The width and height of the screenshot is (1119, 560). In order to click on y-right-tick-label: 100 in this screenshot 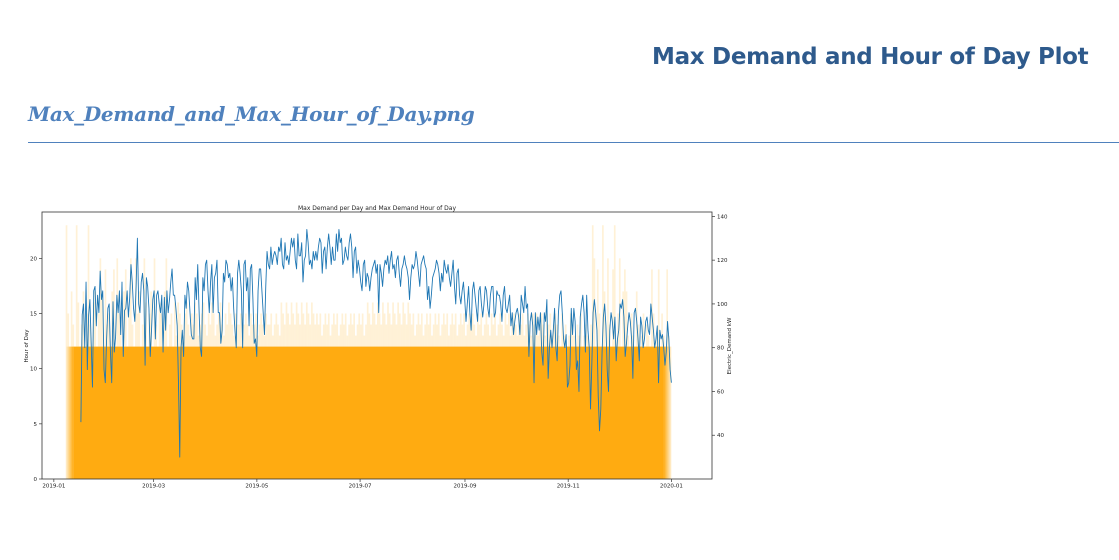, I will do `click(722, 305)`.